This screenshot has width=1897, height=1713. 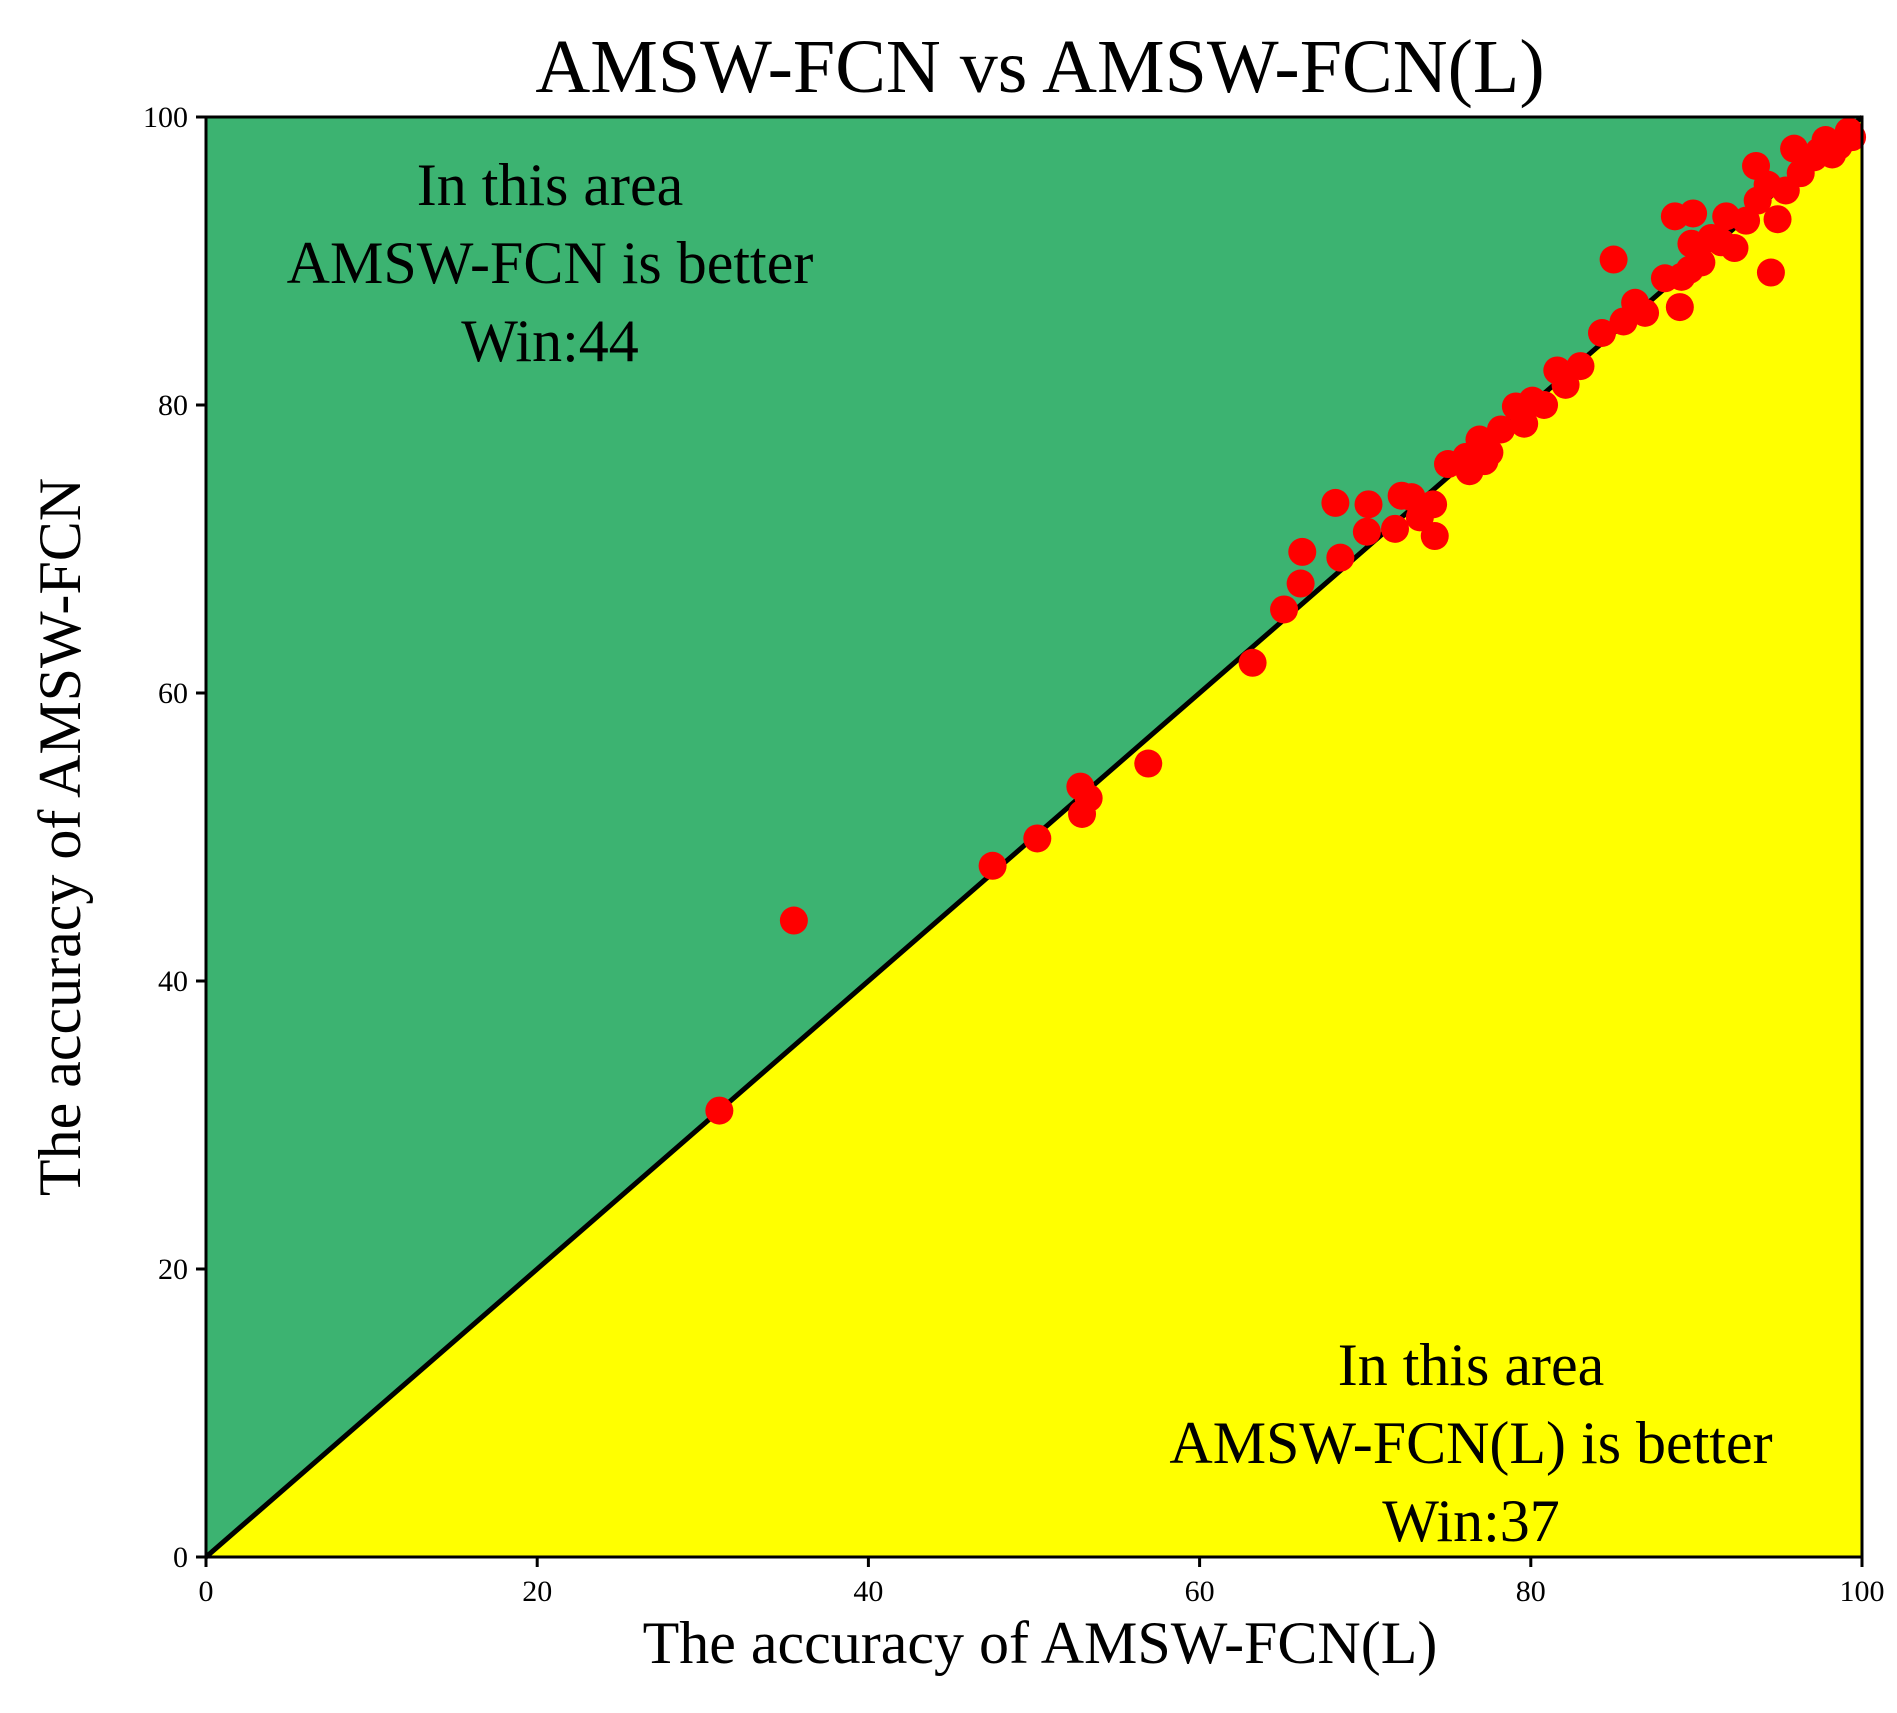 I want to click on y-tick-label: 20, so click(x=173, y=1269).